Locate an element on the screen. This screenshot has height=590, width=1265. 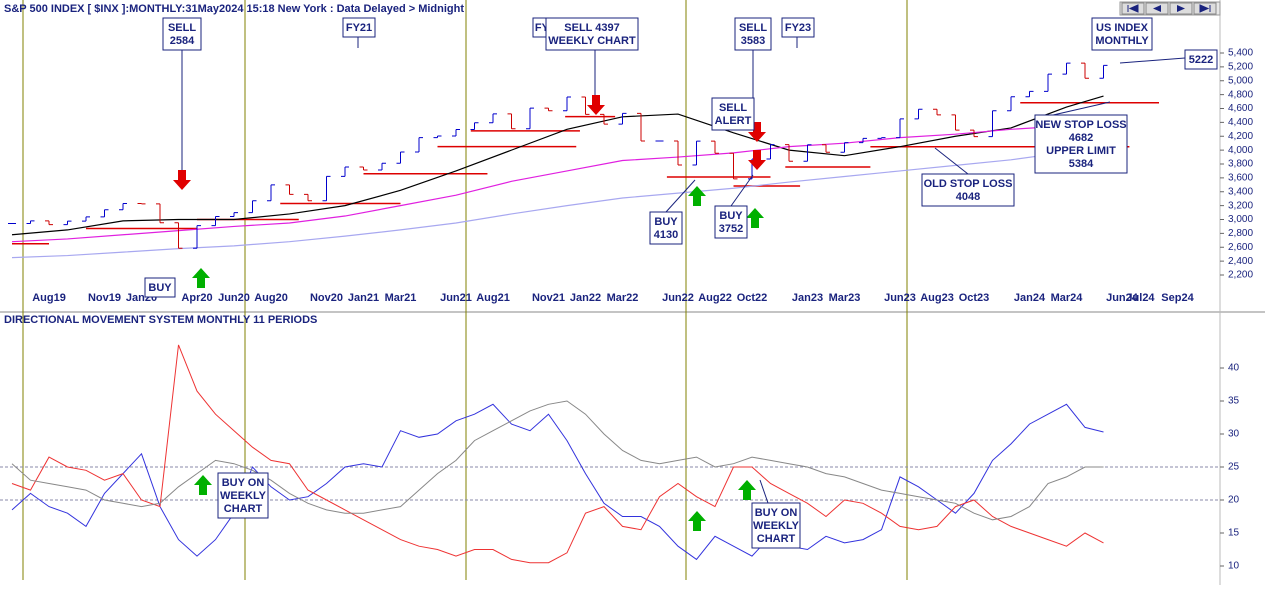
y-tick-label: 3,200 is located at coordinates (1240, 205).